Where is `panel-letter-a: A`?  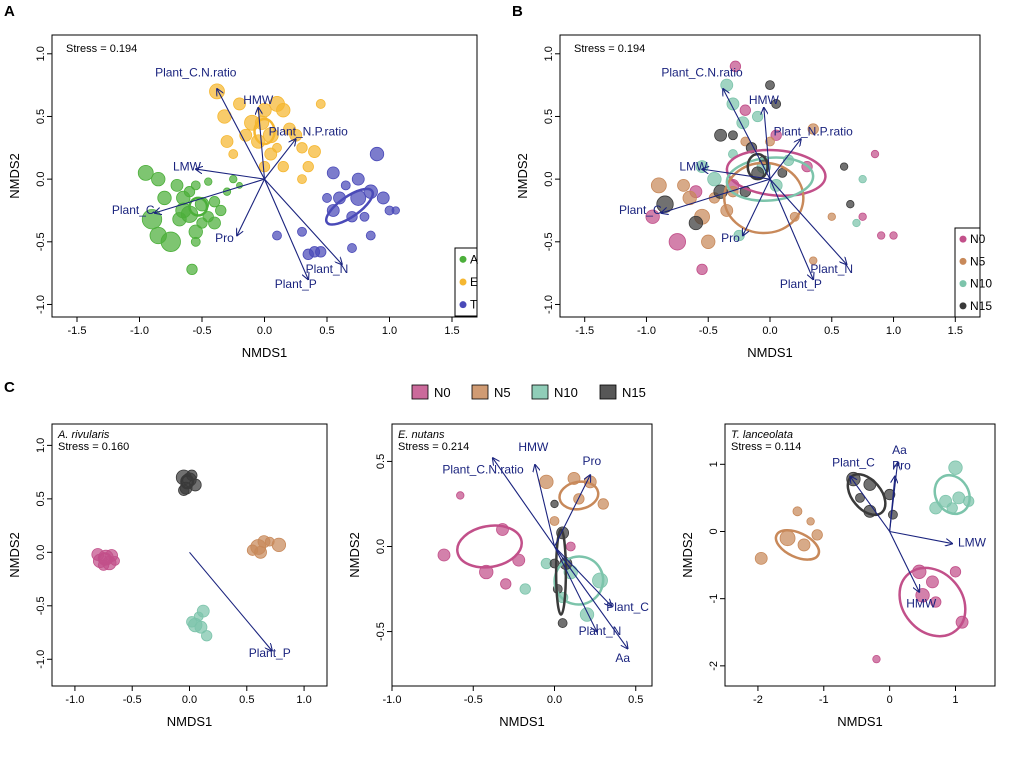
panel-letter-a: A is located at coordinates (9, 11).